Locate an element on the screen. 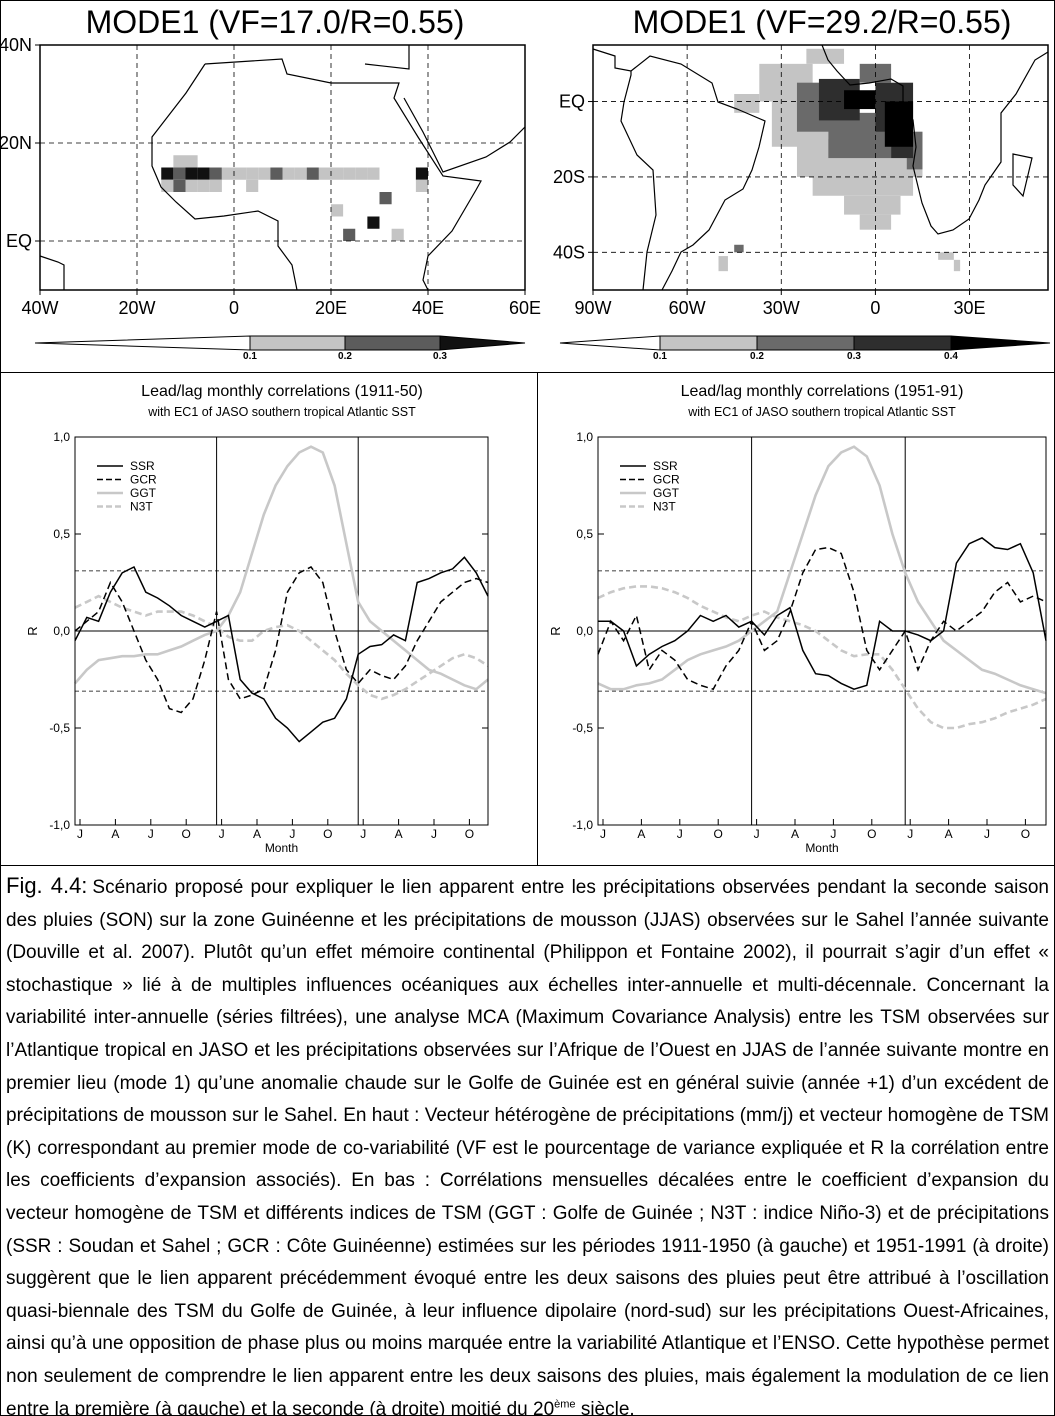  x-tick-label: 30E is located at coordinates (970, 308).